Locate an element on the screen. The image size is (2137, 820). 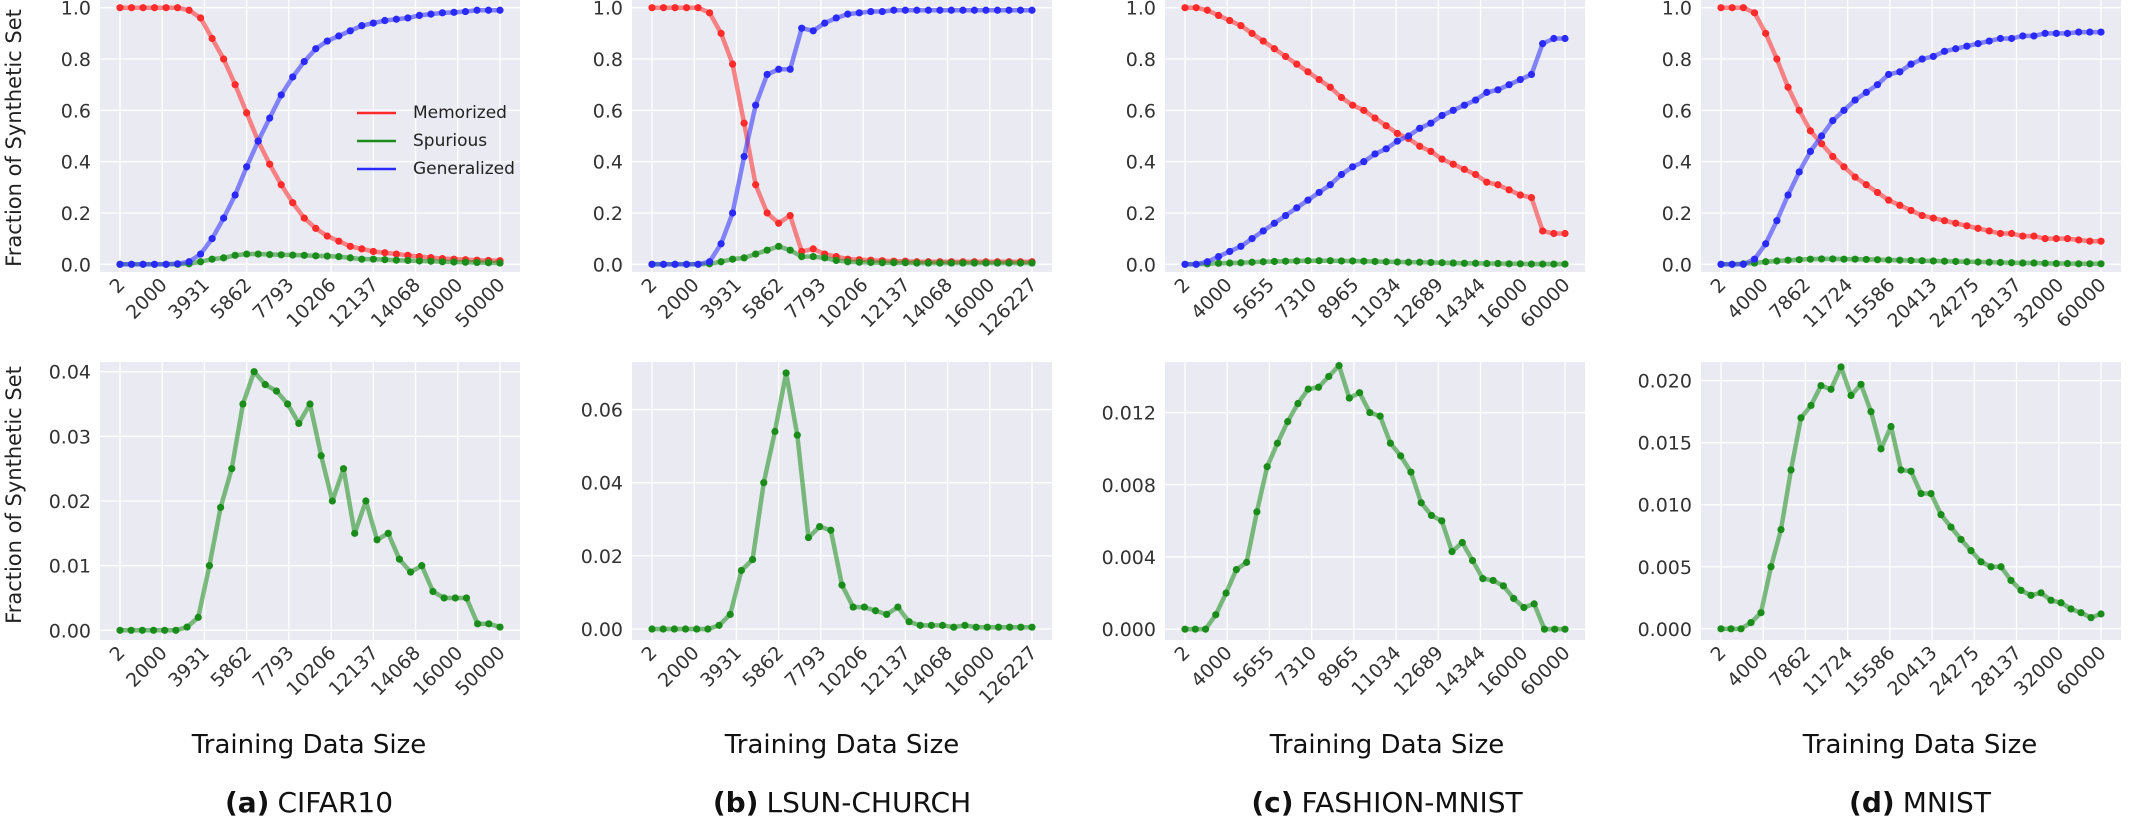
y-tick-label: 0.04 is located at coordinates (602, 484).